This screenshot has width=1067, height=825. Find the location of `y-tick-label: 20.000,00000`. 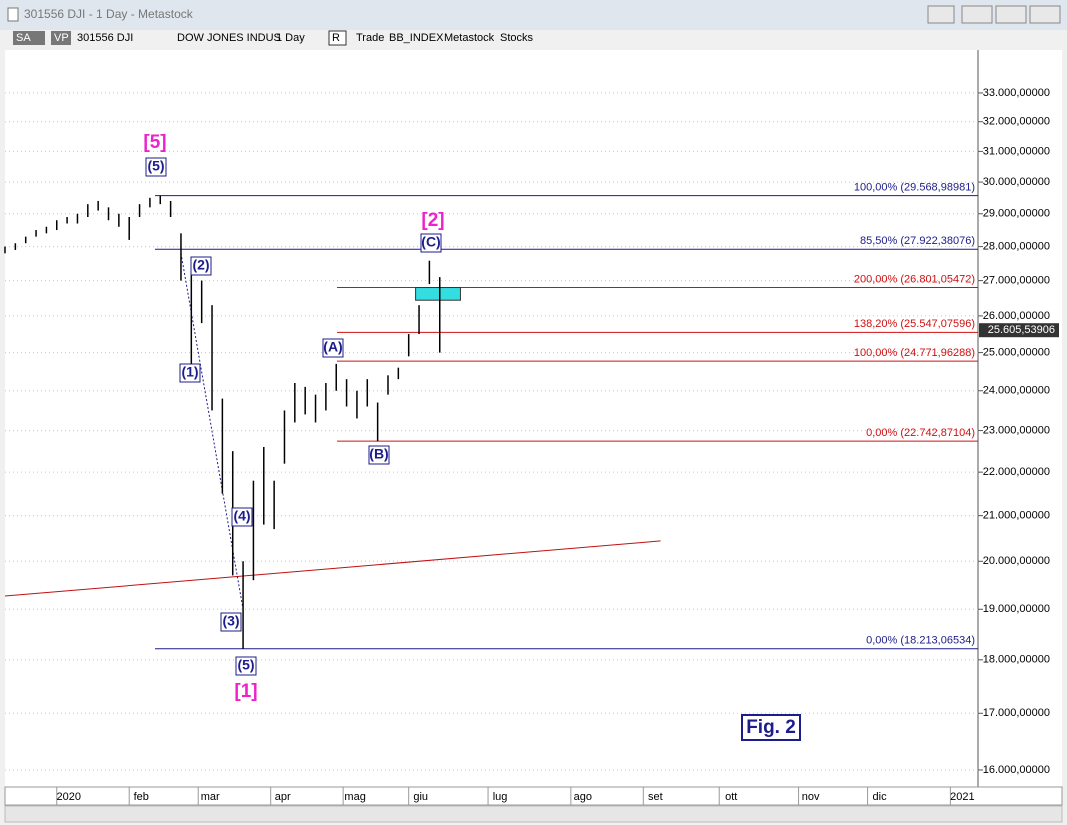

y-tick-label: 20.000,00000 is located at coordinates (1016, 561).